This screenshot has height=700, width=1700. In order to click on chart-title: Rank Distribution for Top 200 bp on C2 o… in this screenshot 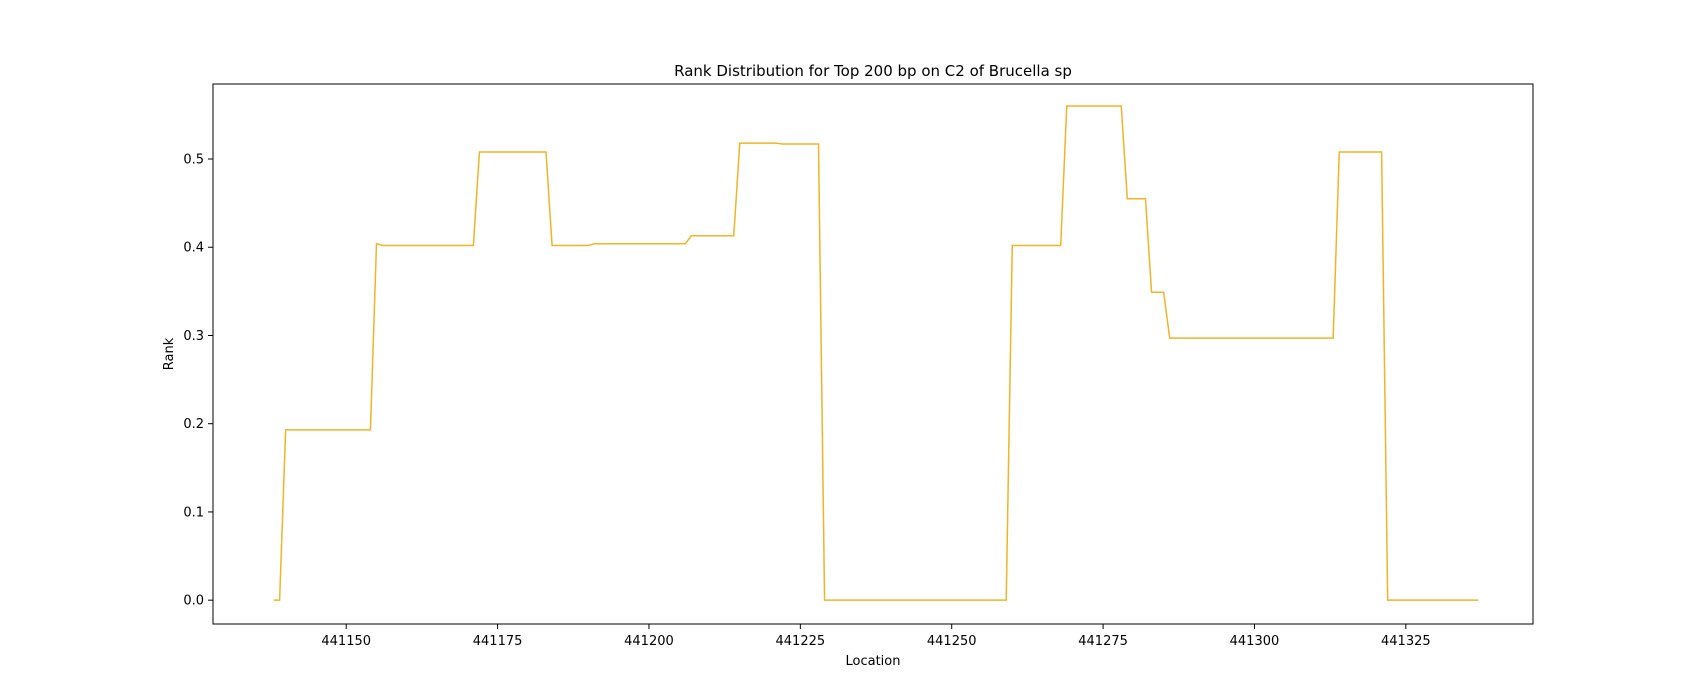, I will do `click(873, 71)`.